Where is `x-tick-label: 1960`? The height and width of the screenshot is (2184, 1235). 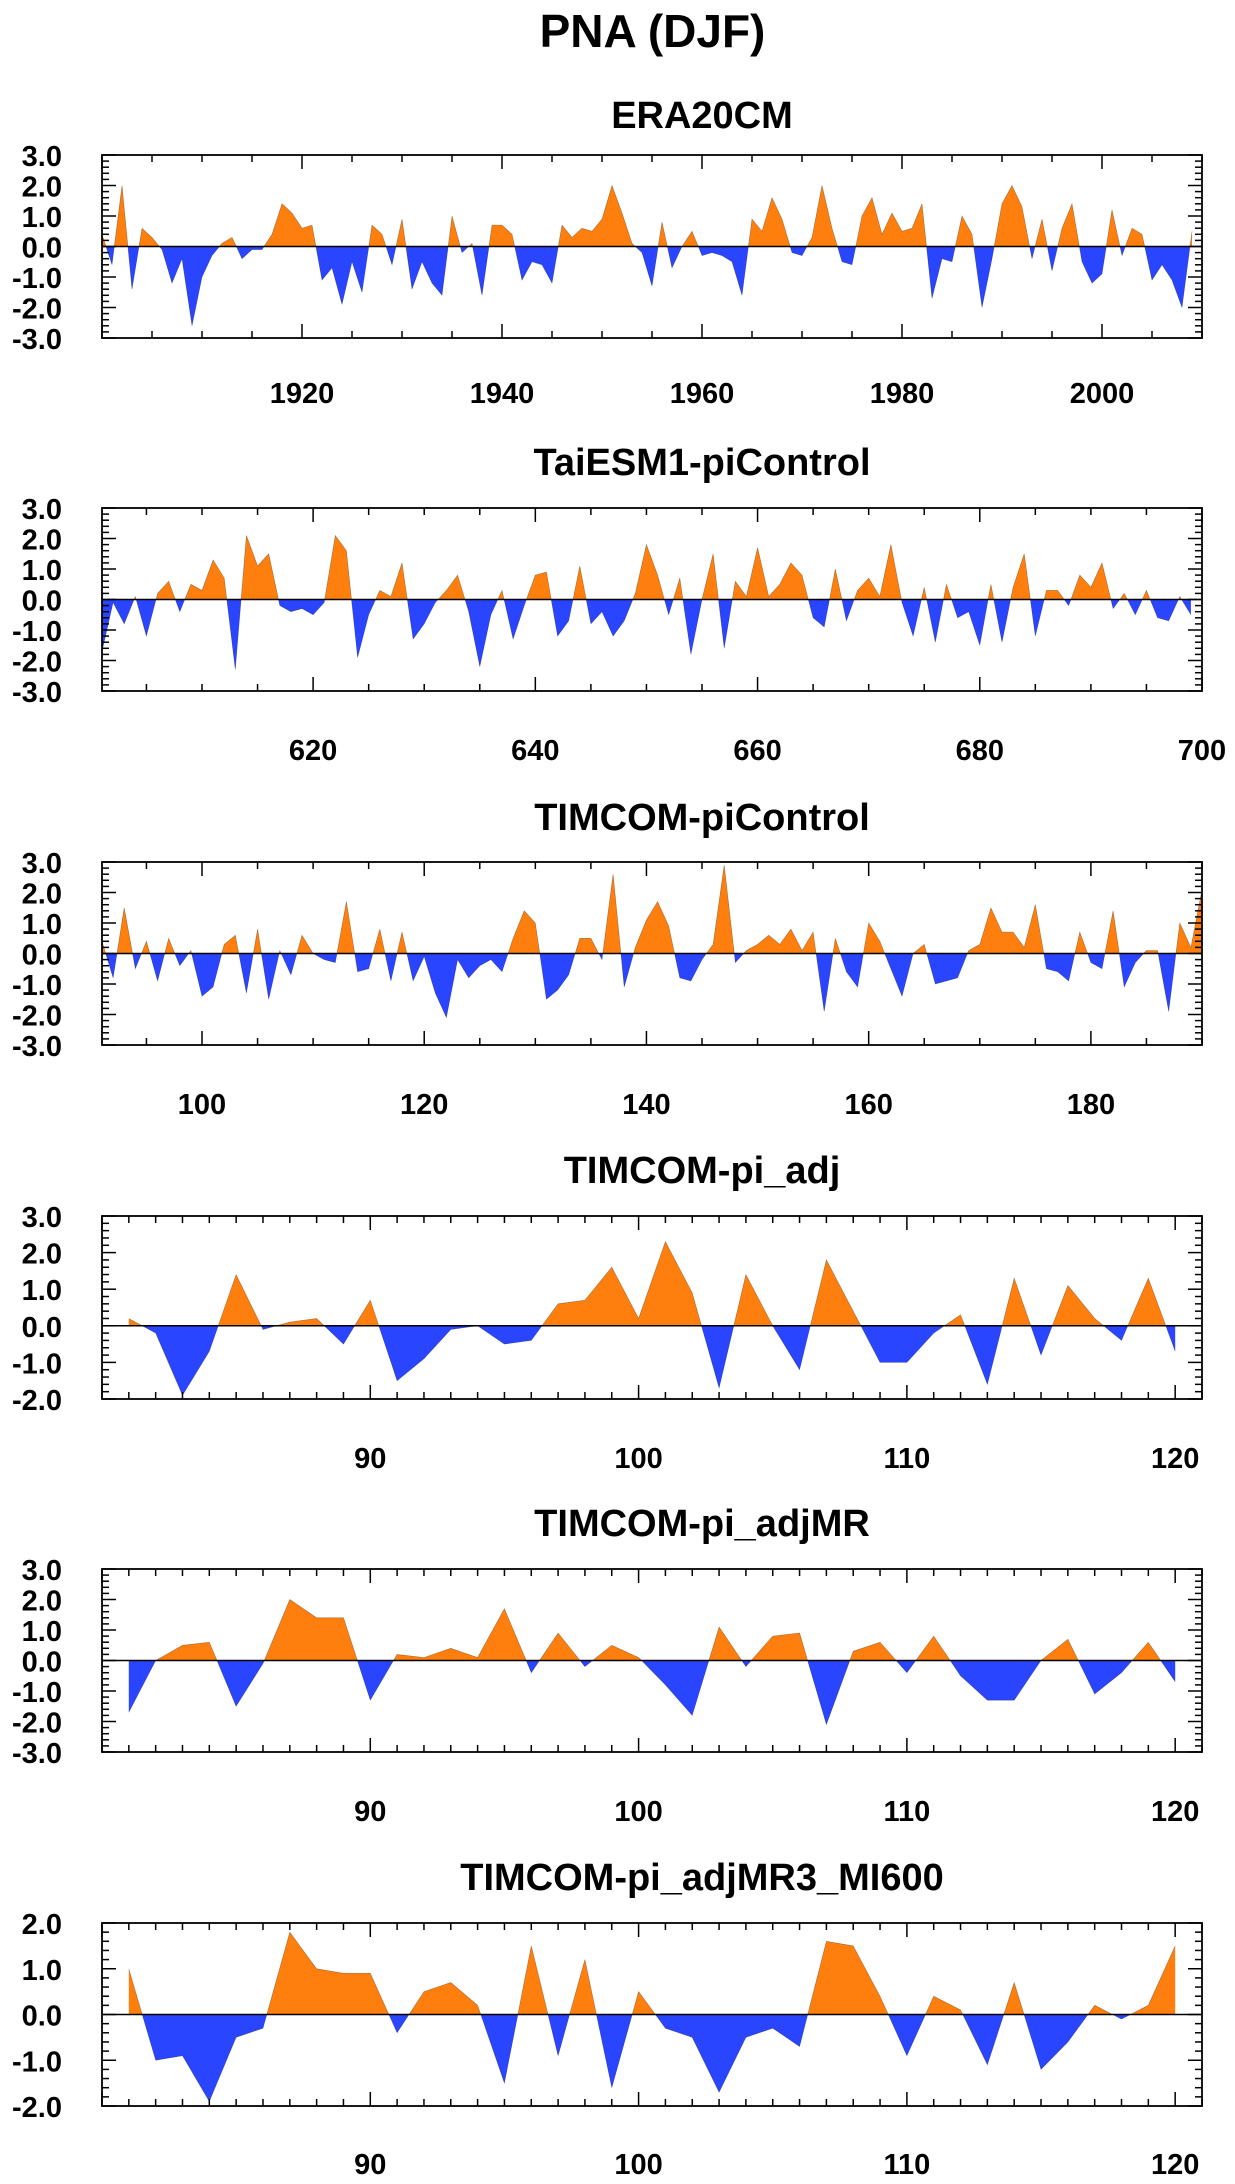
x-tick-label: 1960 is located at coordinates (702, 394).